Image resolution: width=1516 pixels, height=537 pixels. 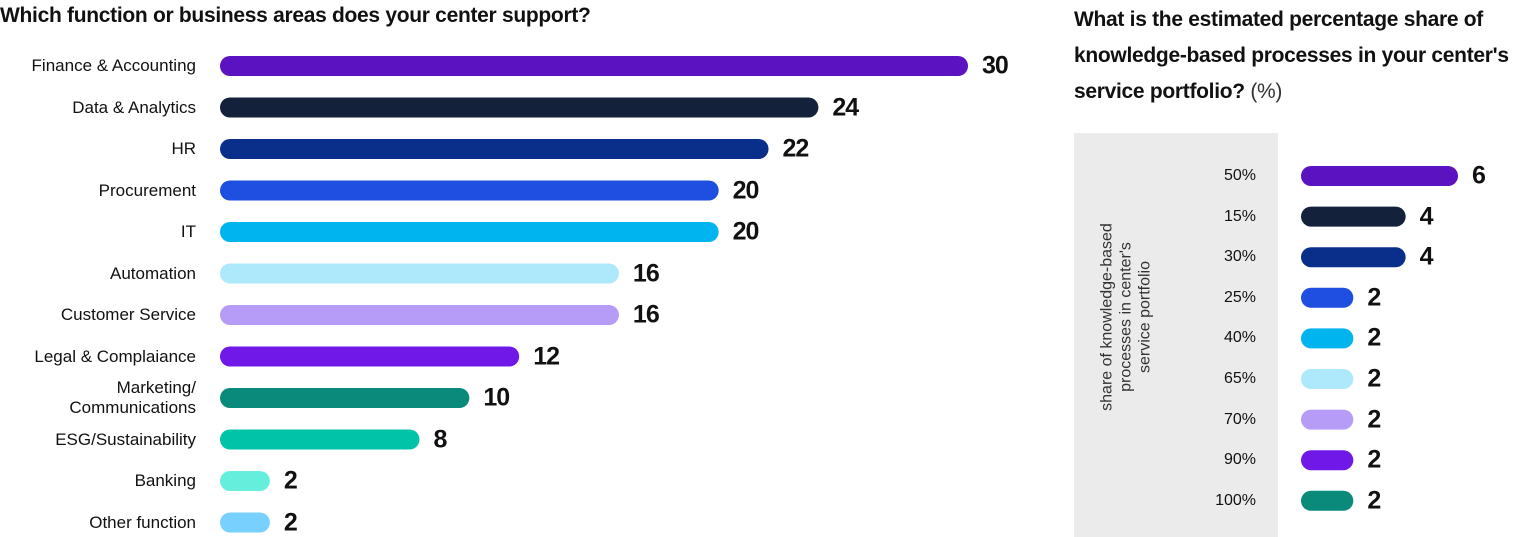 I want to click on category-label: HR, so click(x=183, y=148).